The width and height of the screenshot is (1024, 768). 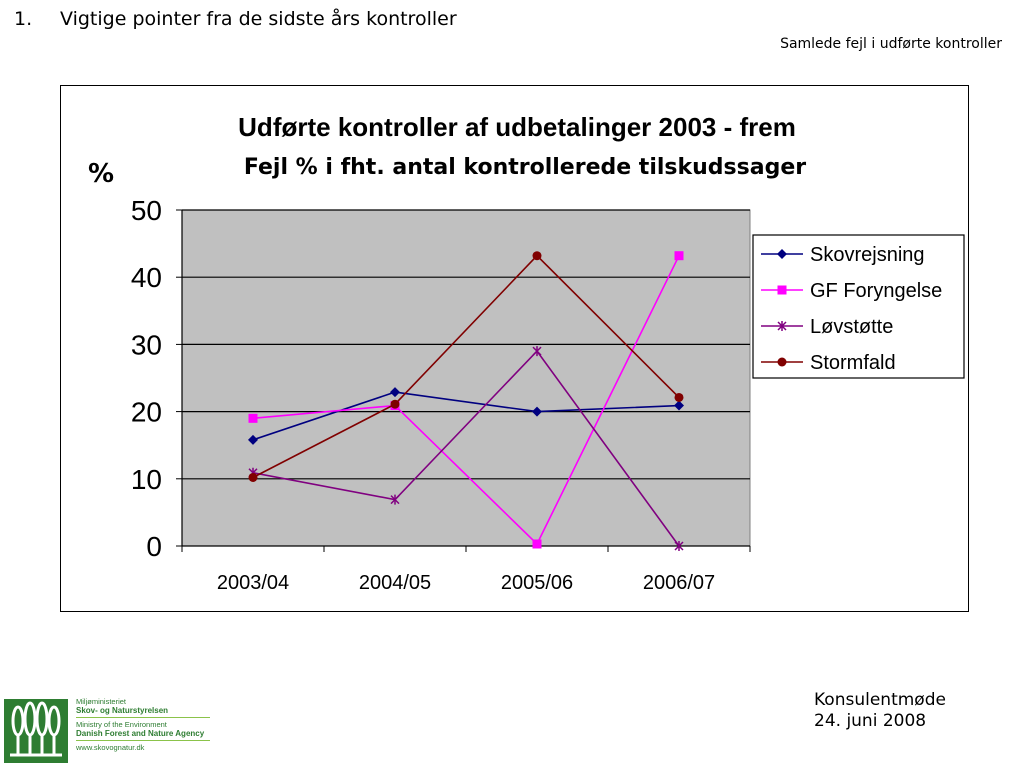 What do you see at coordinates (679, 583) in the screenshot?
I see `x-tick-label: 2006/07` at bounding box center [679, 583].